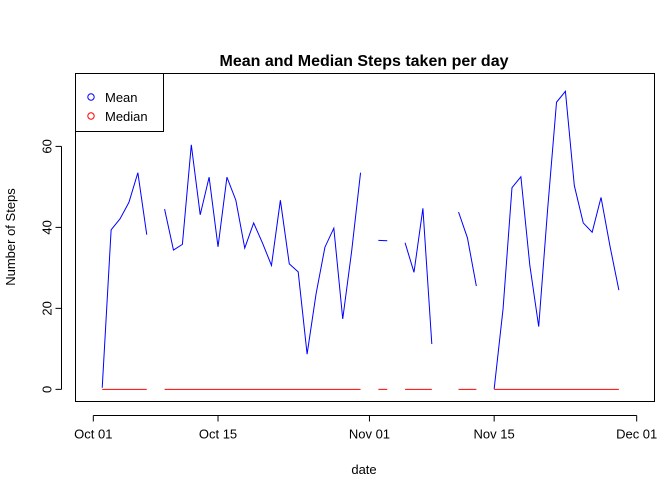  What do you see at coordinates (91, 116) in the screenshot?
I see `legend-marker-median` at bounding box center [91, 116].